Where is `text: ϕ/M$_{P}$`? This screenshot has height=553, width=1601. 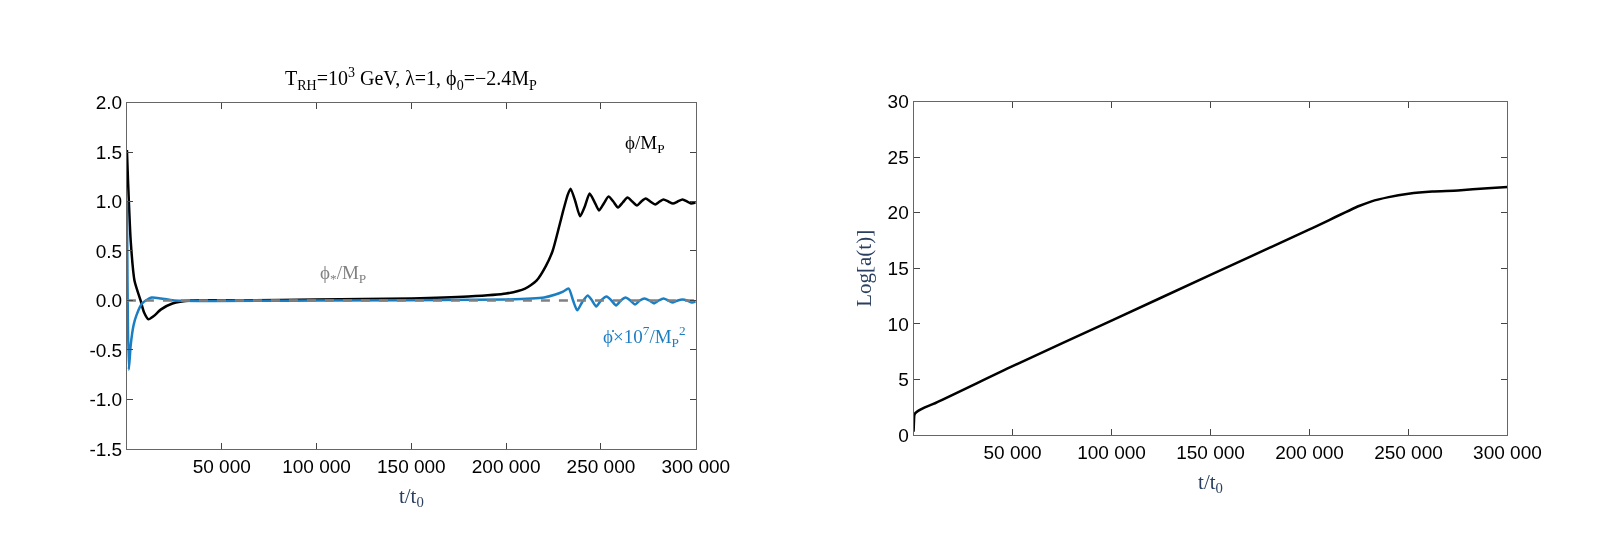 text: ϕ/M$_{P}$ is located at coordinates (645, 144).